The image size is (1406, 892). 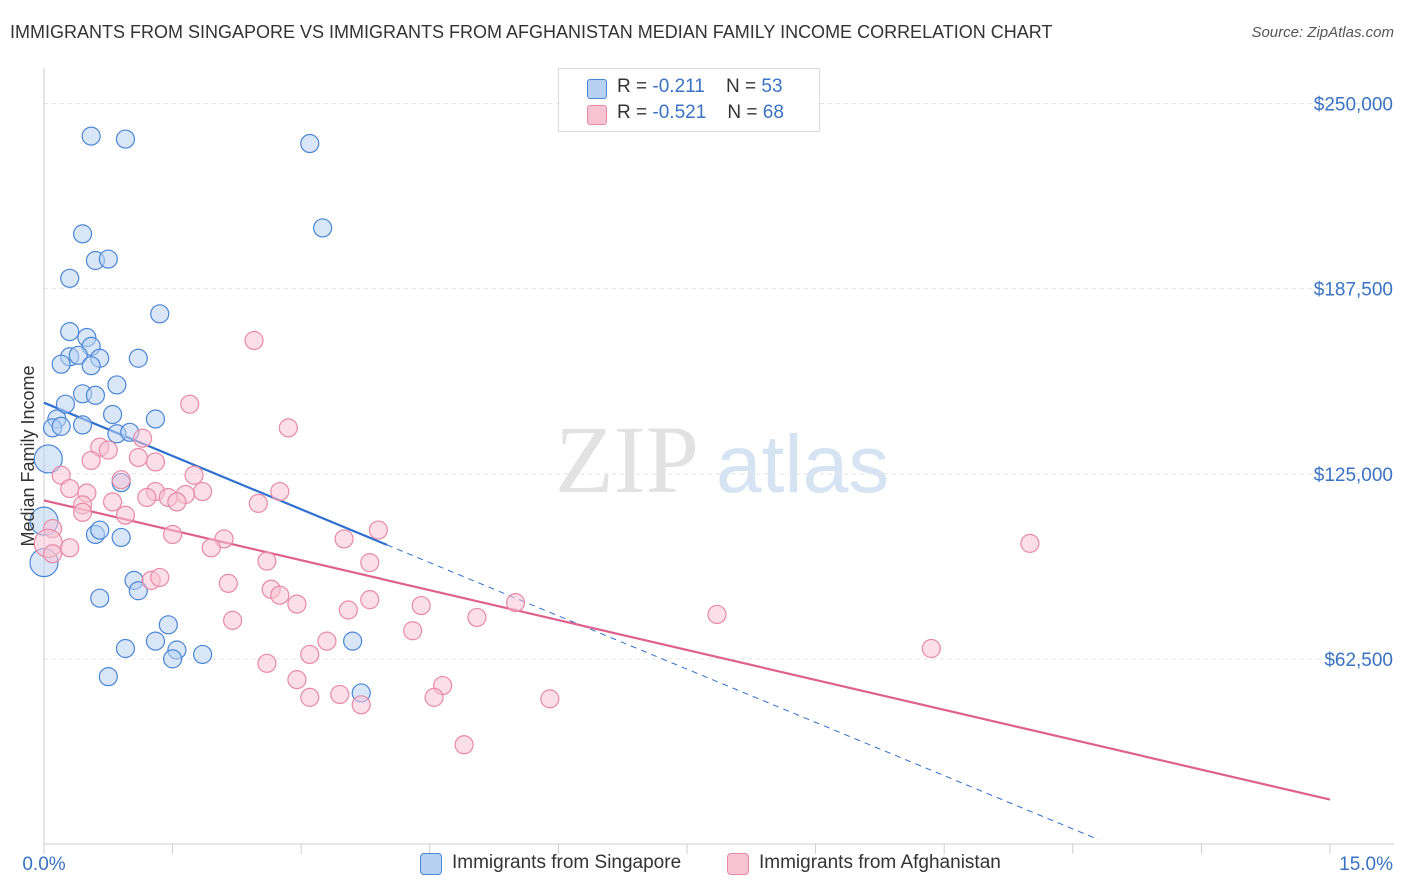 I want to click on singapore-swatch, so click(x=597, y=89).